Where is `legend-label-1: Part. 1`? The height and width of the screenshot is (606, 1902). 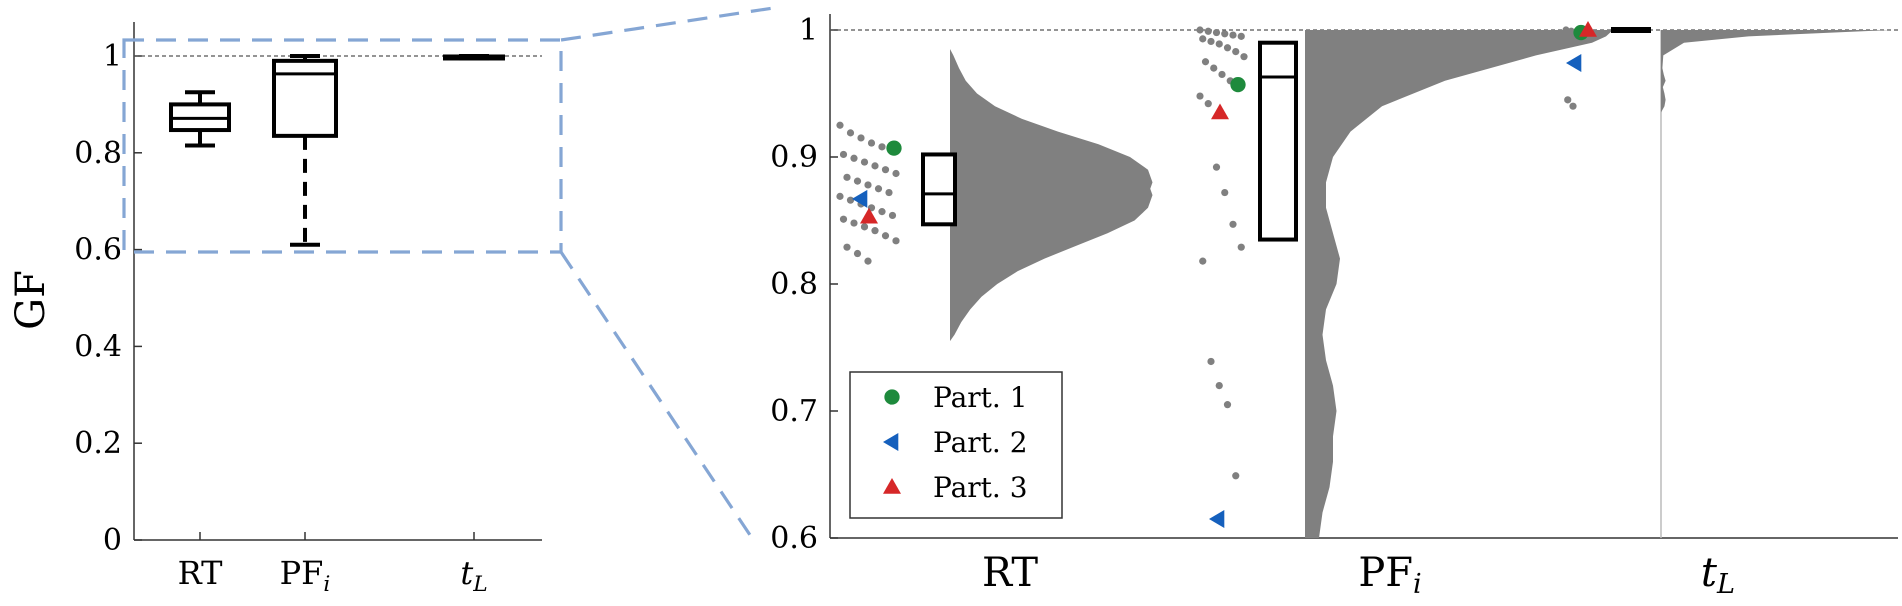 legend-label-1: Part. 1 is located at coordinates (980, 397).